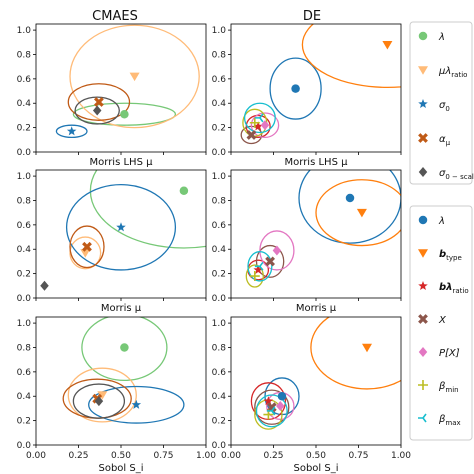 This screenshot has height=474, width=474. I want to click on legend-frame, so click(441, 323).